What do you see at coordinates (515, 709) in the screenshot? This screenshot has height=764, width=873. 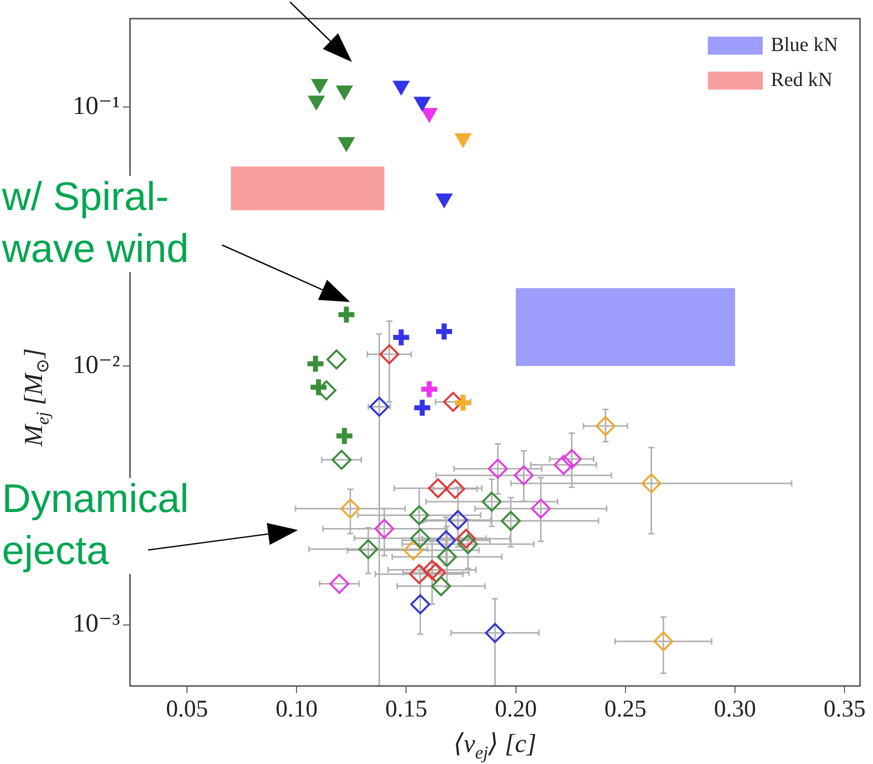 I see `x-tick-label: 0.20` at bounding box center [515, 709].